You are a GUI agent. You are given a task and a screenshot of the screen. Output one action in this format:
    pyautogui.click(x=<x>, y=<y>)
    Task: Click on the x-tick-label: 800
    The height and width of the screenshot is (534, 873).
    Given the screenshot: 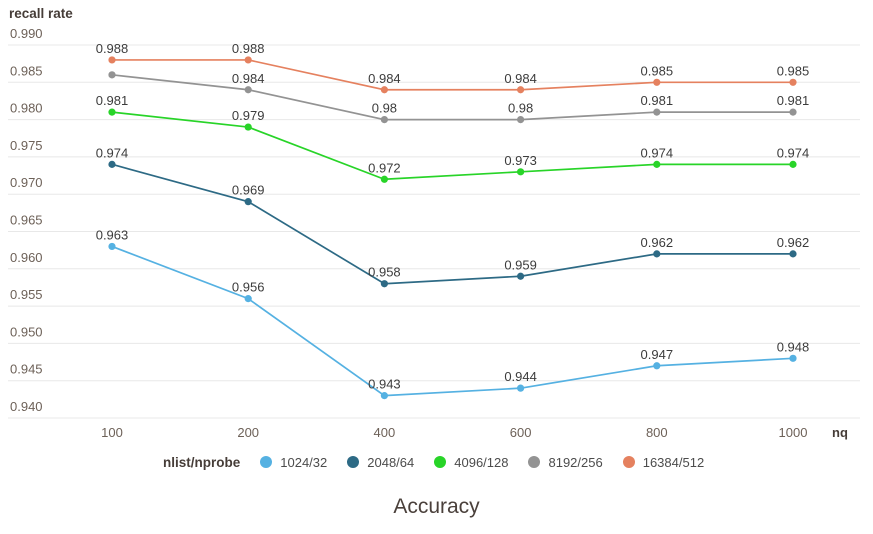 What is the action you would take?
    pyautogui.click(x=657, y=432)
    